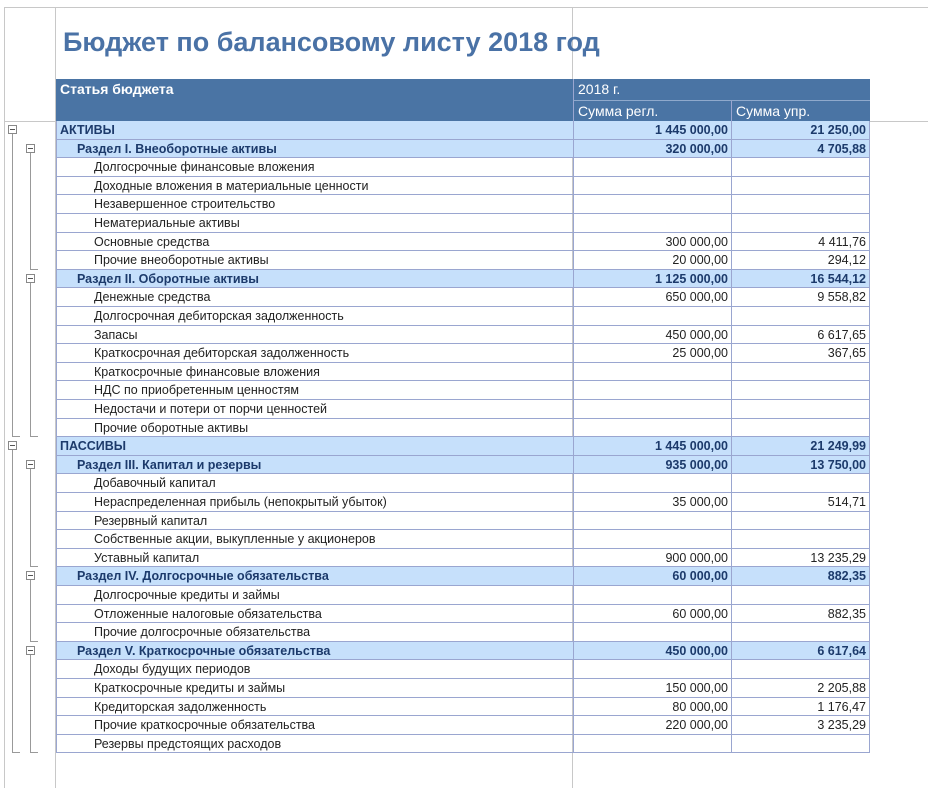 The image size is (928, 788). Describe the element at coordinates (314, 707) in the screenshot. I see `row-label: Кредиторская задолженность` at that location.